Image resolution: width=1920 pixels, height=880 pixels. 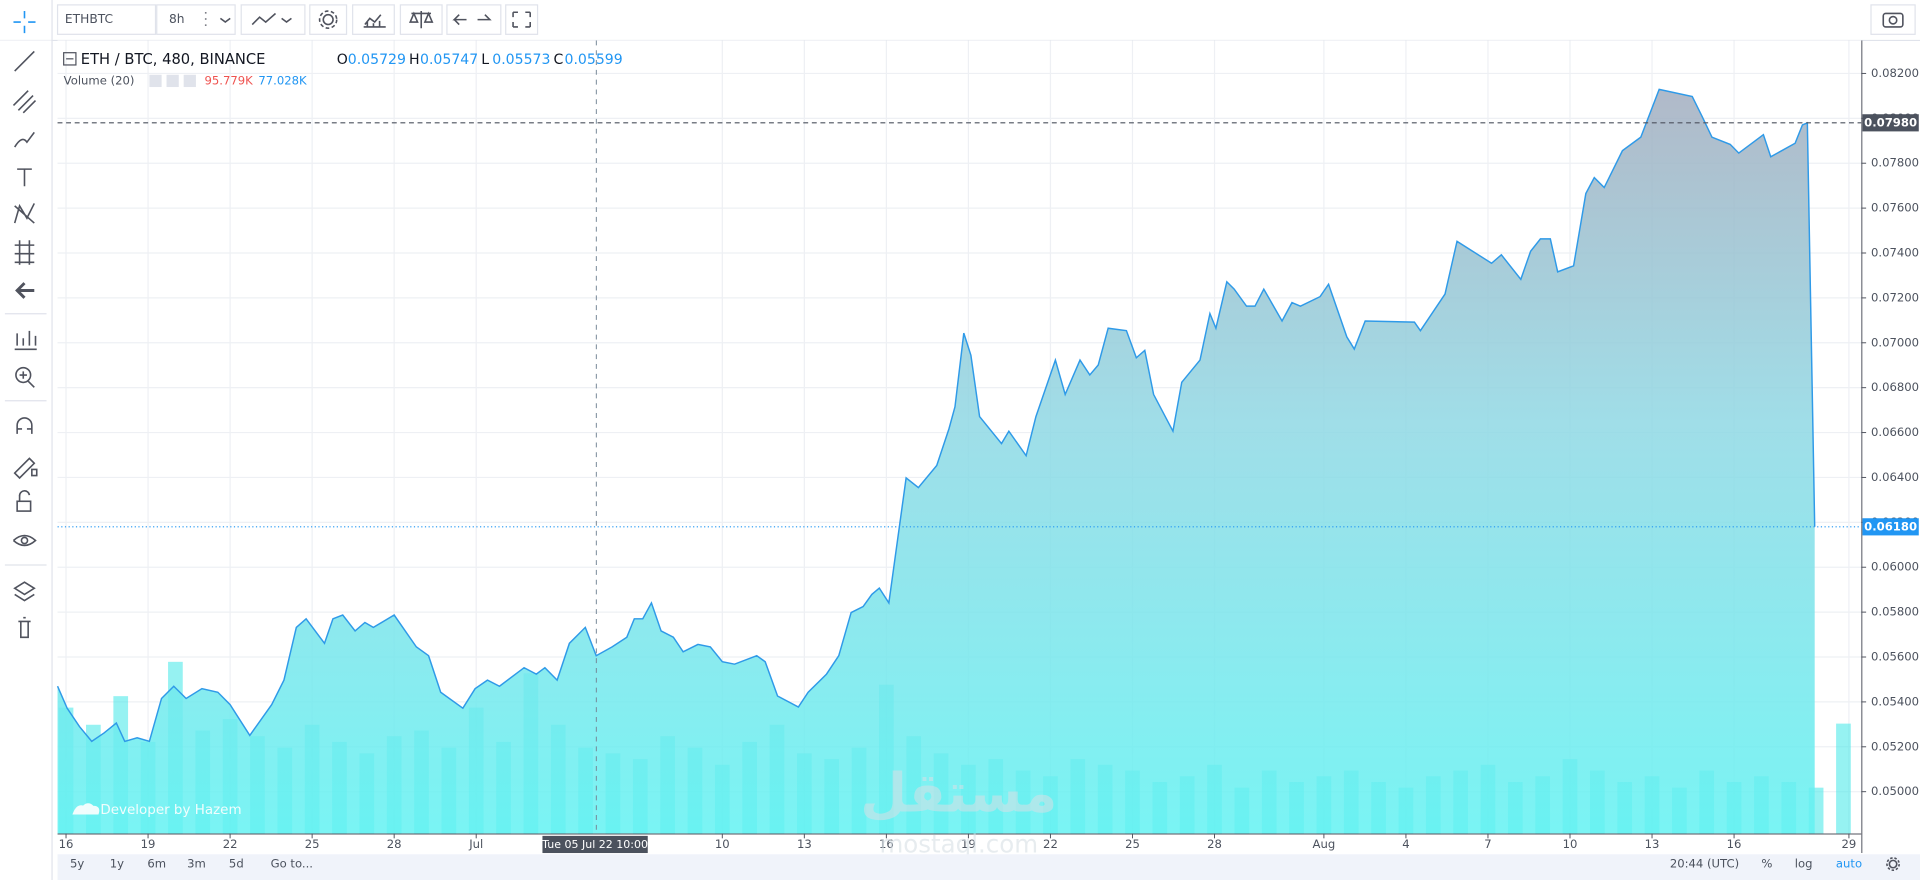 What do you see at coordinates (156, 864) in the screenshot?
I see `range-button: 6m` at bounding box center [156, 864].